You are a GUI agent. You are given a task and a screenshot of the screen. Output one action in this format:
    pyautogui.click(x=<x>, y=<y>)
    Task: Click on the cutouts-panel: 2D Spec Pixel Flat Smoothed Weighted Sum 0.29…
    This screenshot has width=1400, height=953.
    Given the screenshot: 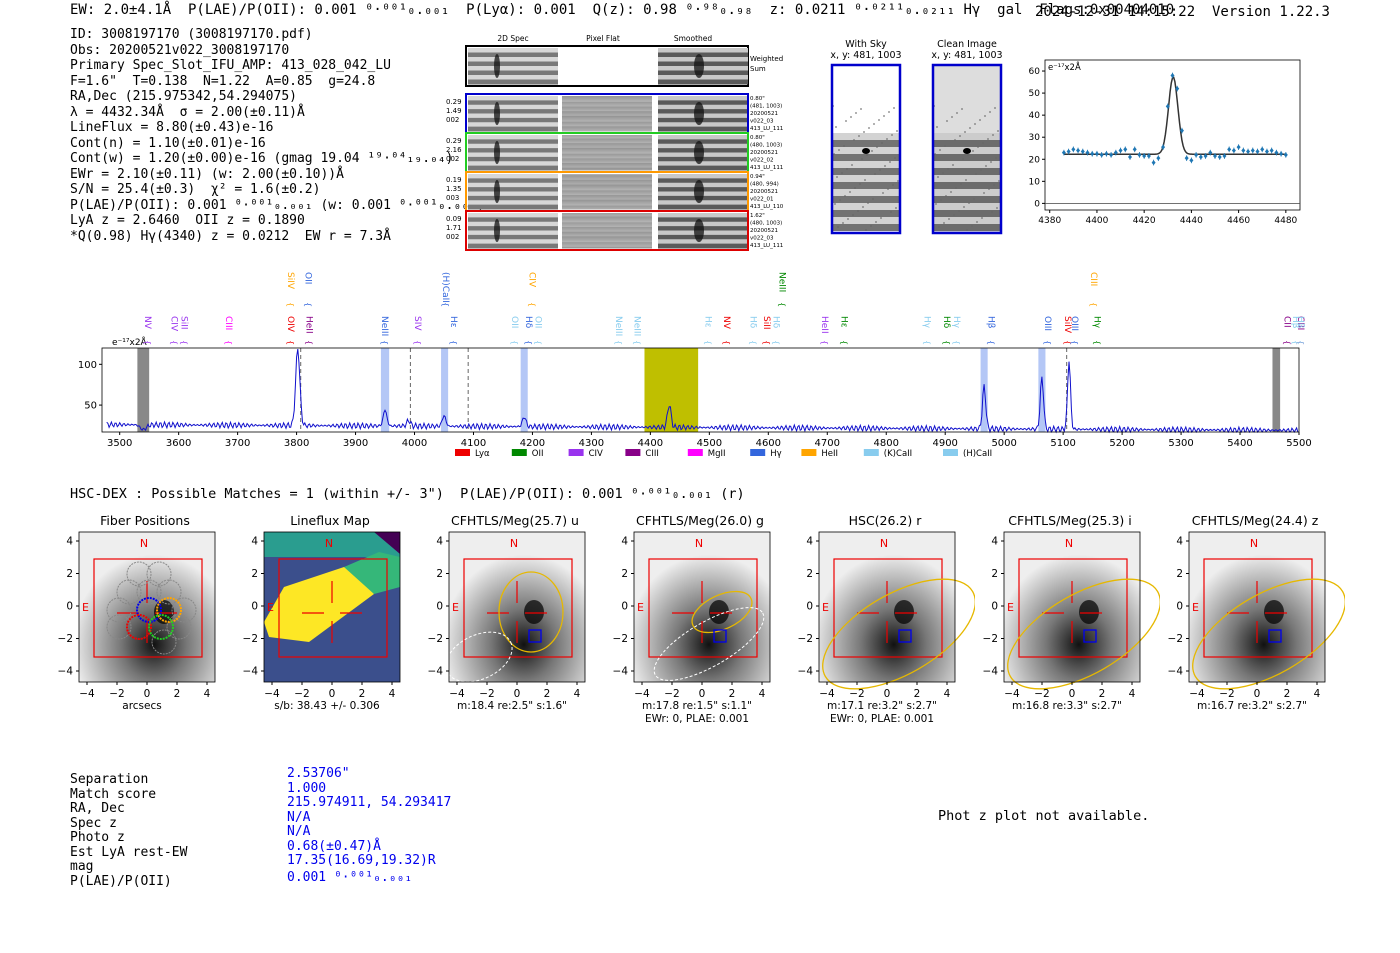 What is the action you would take?
    pyautogui.click(x=615, y=142)
    